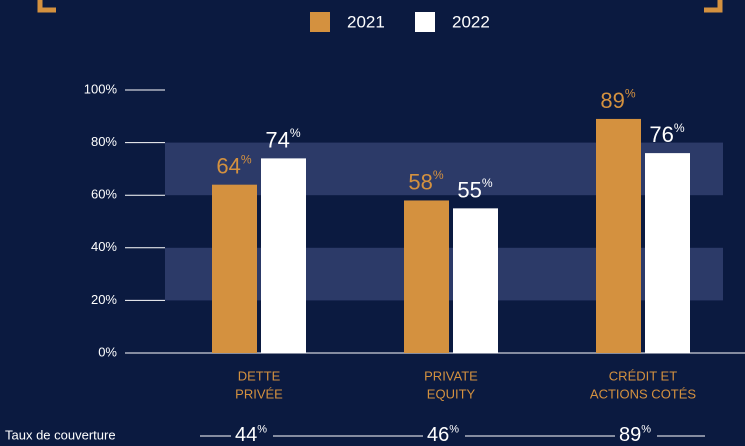 The height and width of the screenshot is (446, 745). What do you see at coordinates (425, 181) in the screenshot?
I see `value-label: 58%` at bounding box center [425, 181].